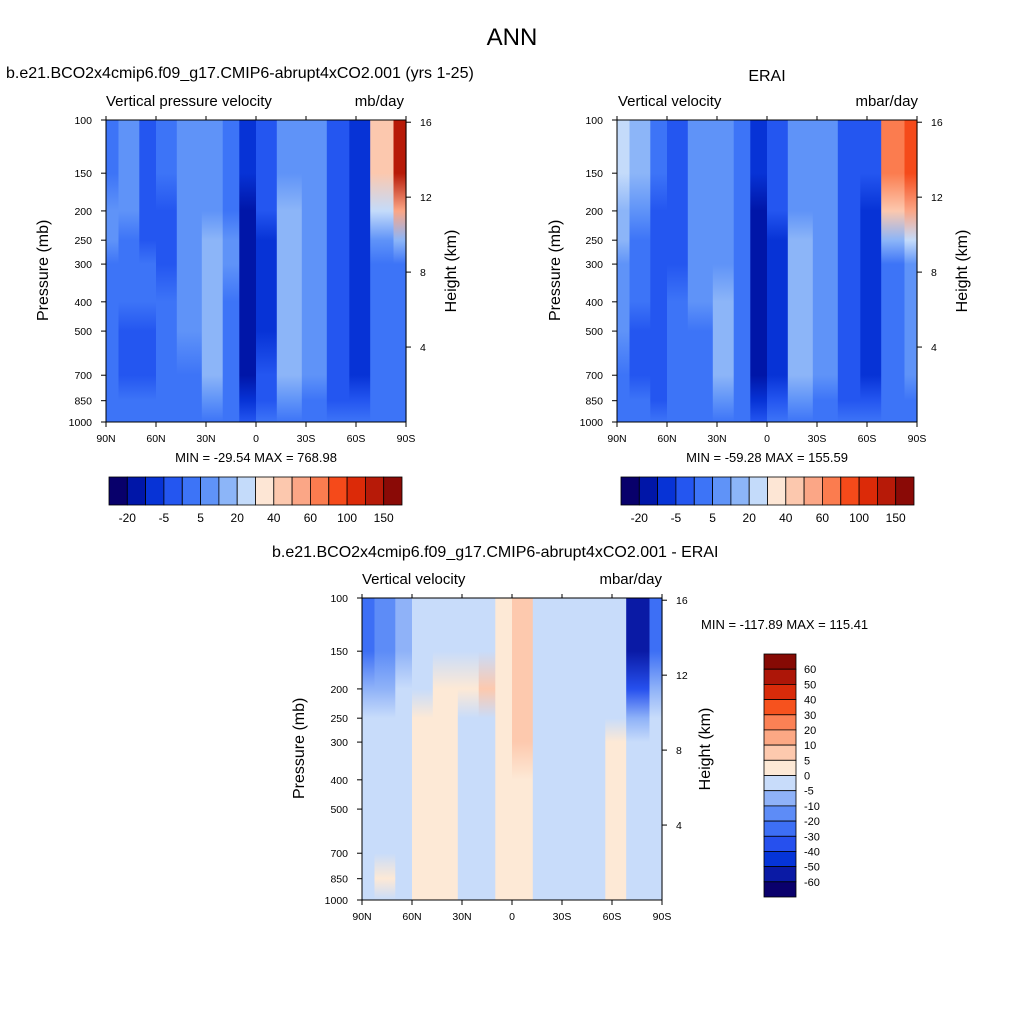 The image size is (1024, 1024). Describe the element at coordinates (676, 518) in the screenshot. I see `ctrl-colorbar-label: -5` at that location.